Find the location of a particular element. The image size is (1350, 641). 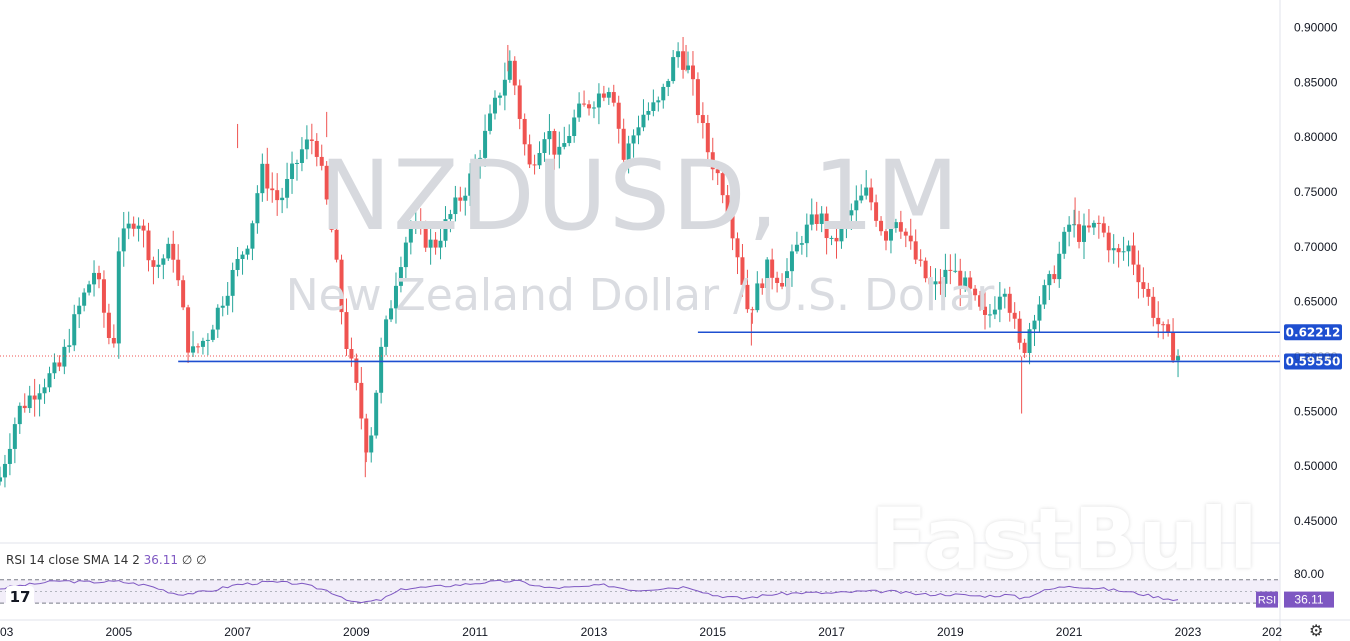

x-tick-label: 2017 is located at coordinates (831, 632).